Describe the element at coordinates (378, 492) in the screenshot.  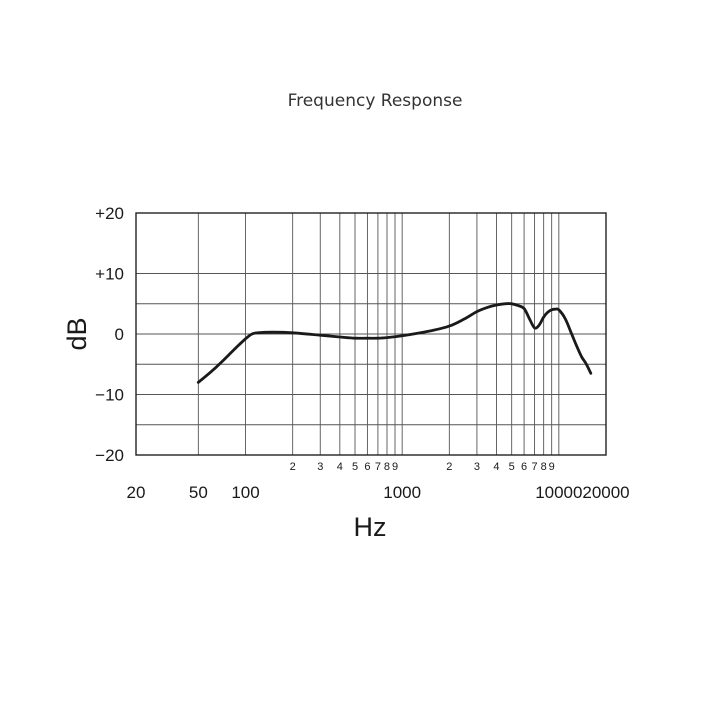
I see `x-axis-ticks: 20 50 100 1000 10000 20000` at that location.